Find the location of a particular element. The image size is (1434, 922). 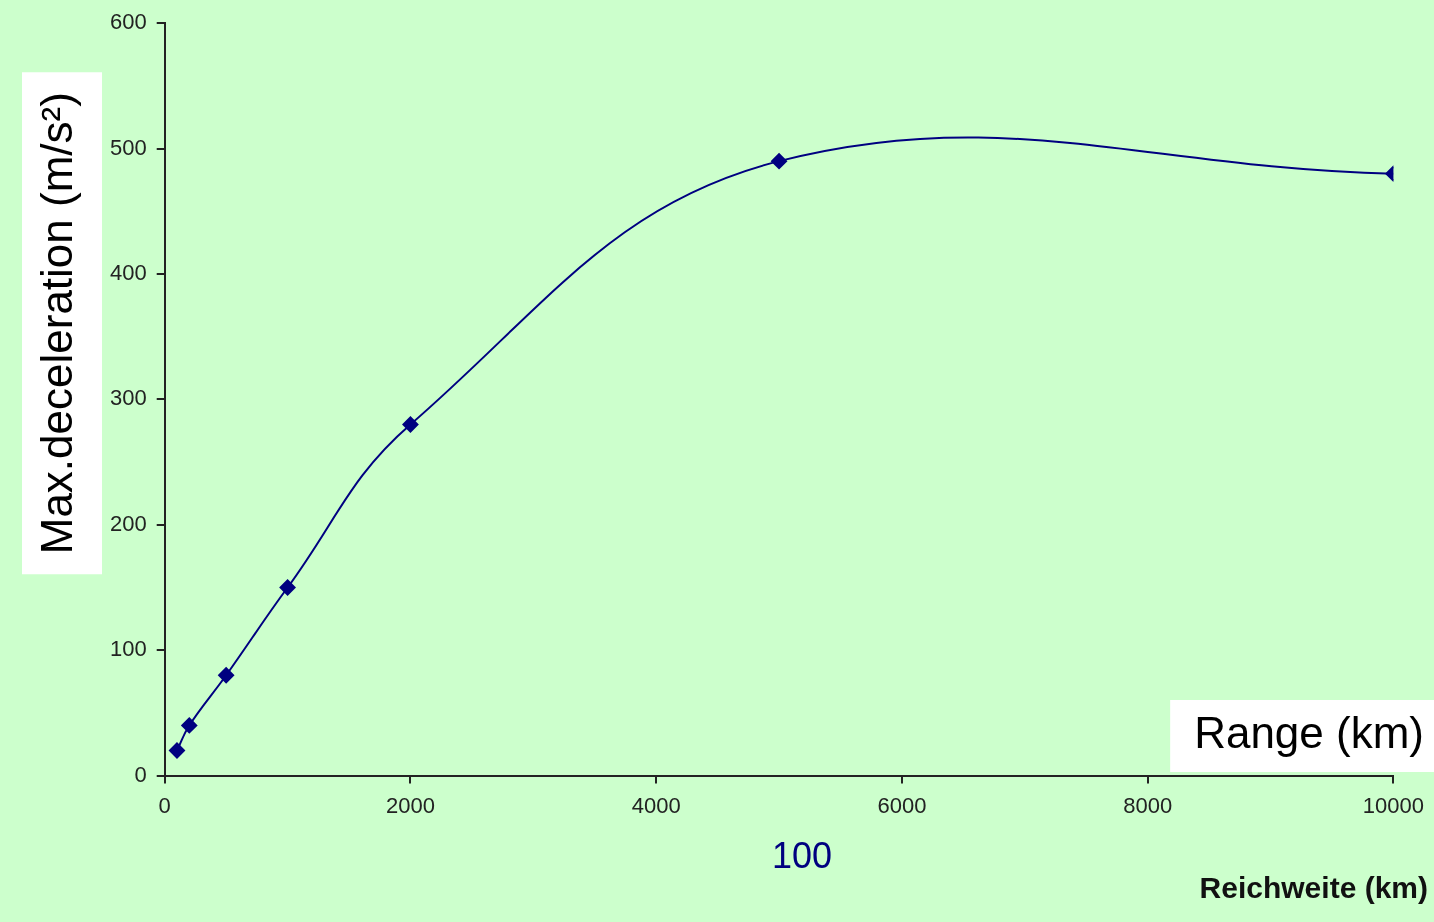

y-tick-label: 300 is located at coordinates (128, 398).